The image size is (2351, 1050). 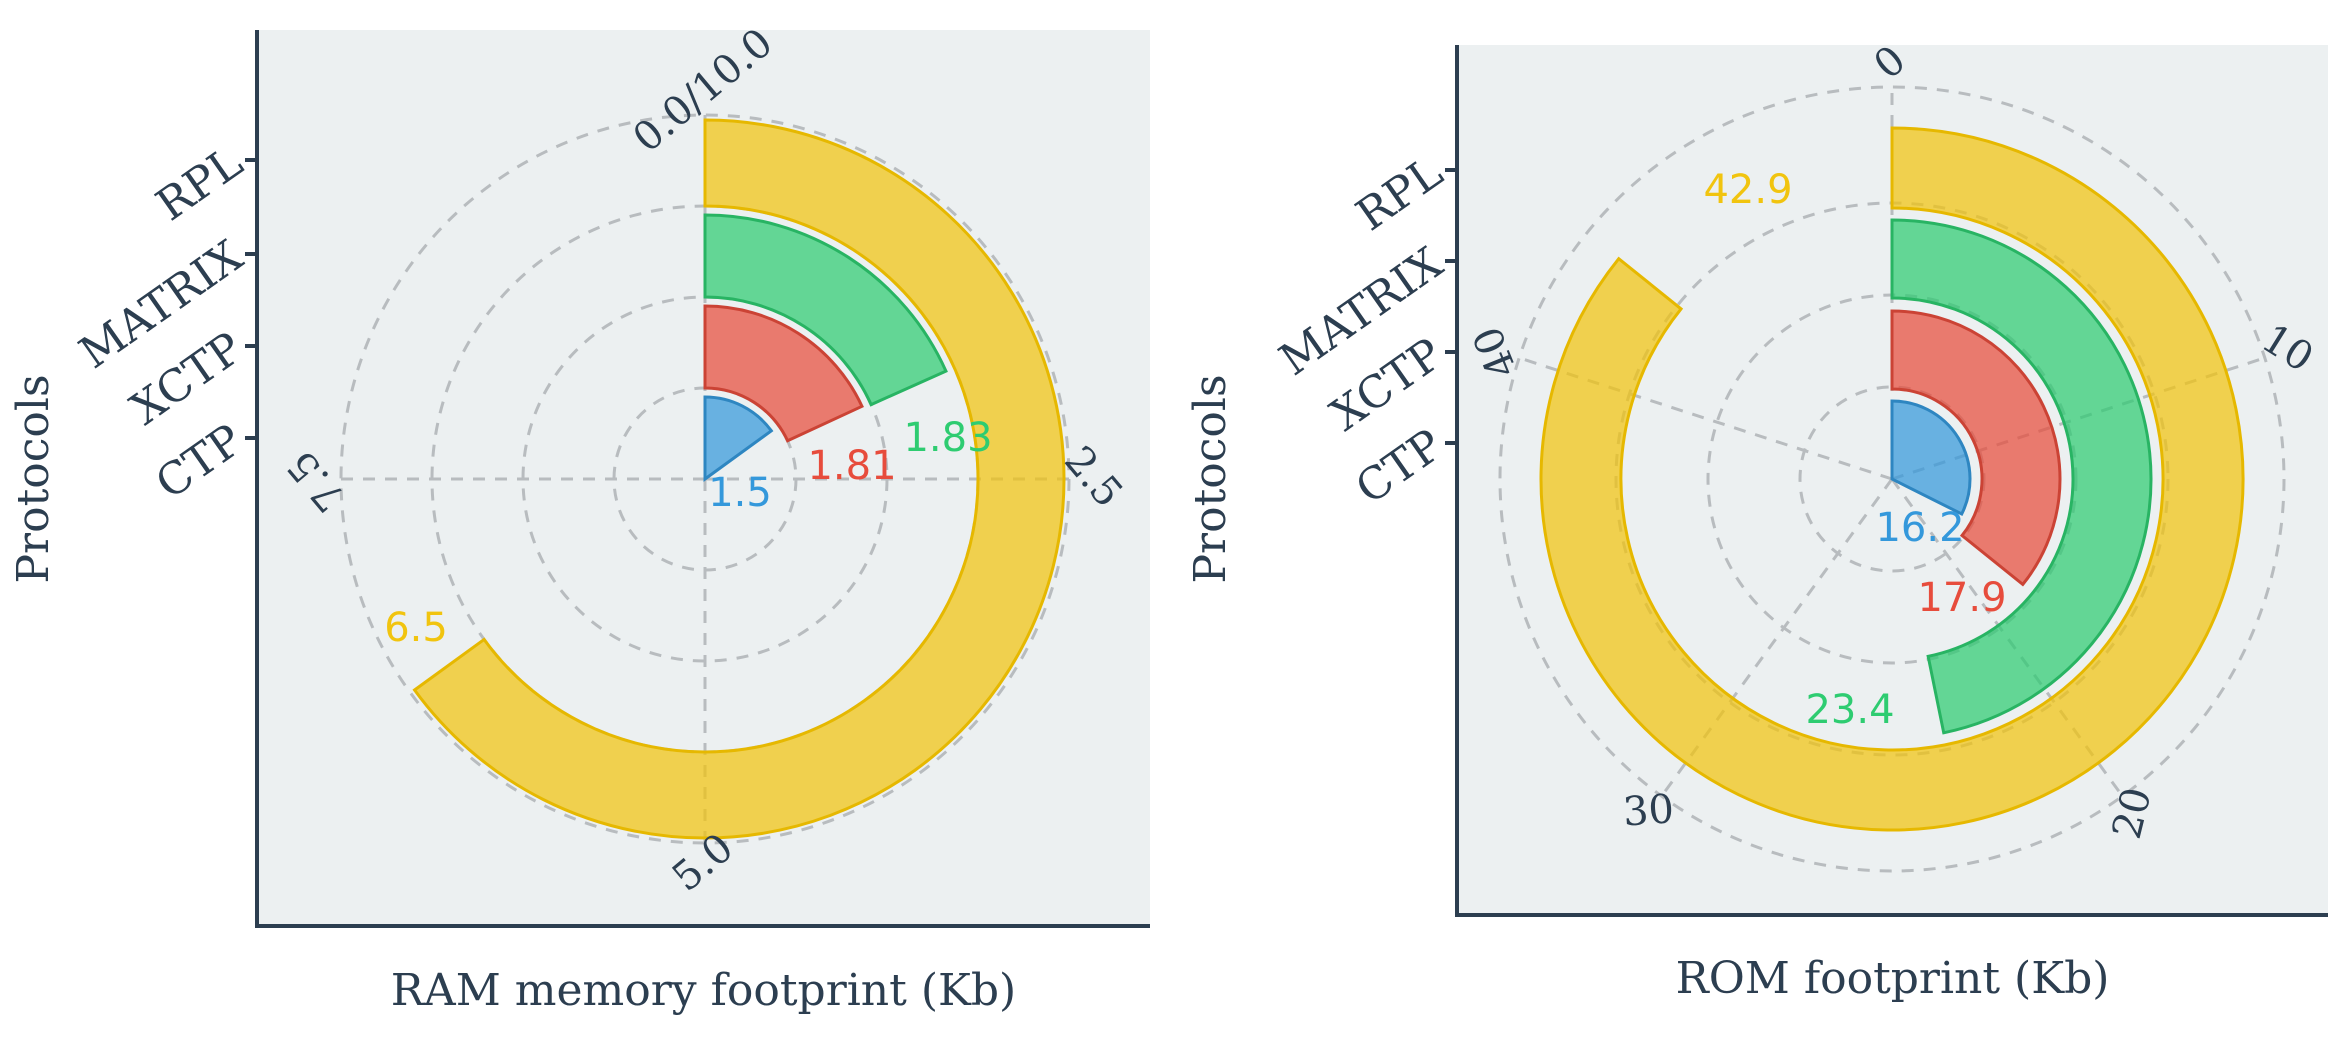 I want to click on value-label-matrix: 1.83, so click(x=947, y=438).